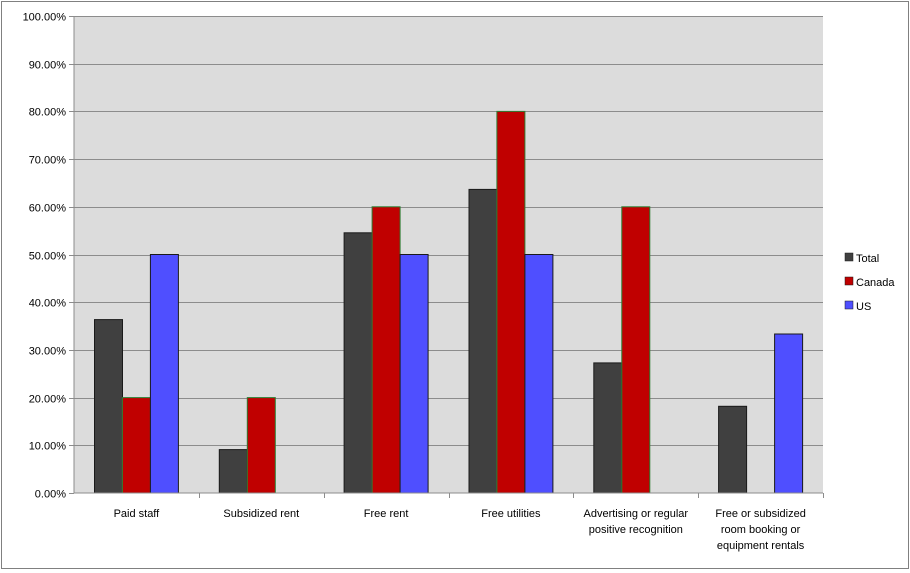 The image size is (910, 573). I want to click on y-tick-label: 30.00%, so click(48, 352).